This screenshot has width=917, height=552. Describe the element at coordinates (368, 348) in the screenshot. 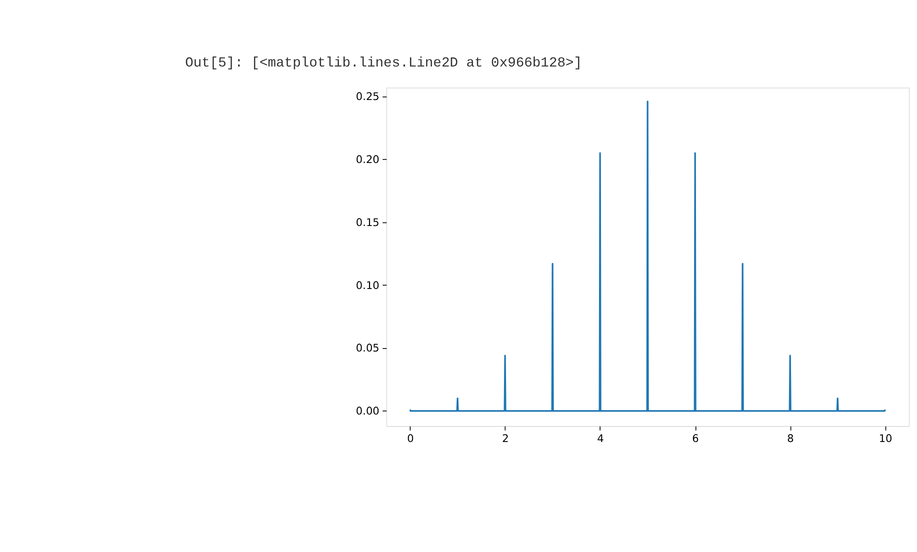

I see `y-tick-label: 0.05` at that location.